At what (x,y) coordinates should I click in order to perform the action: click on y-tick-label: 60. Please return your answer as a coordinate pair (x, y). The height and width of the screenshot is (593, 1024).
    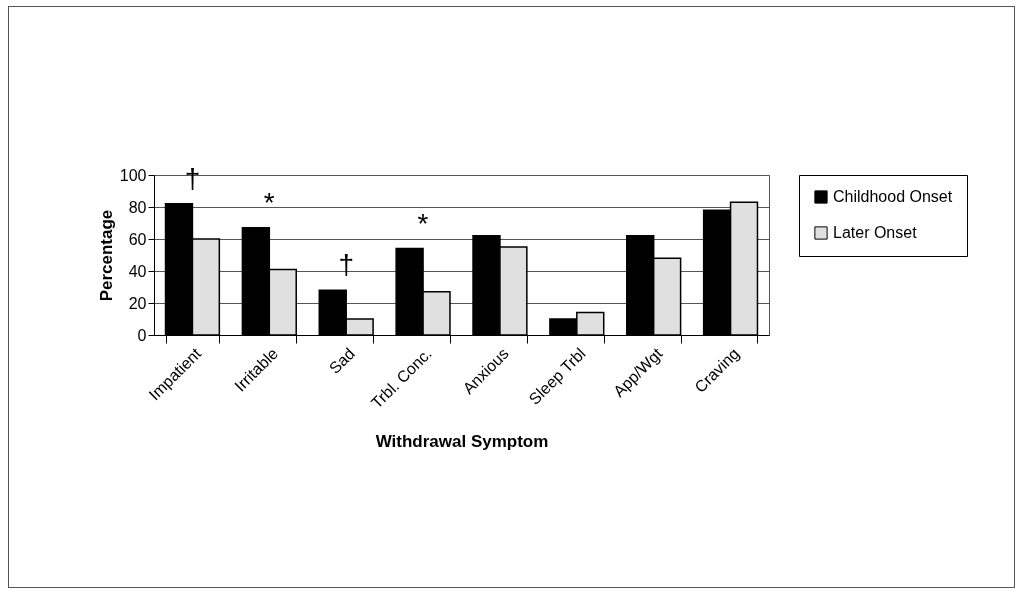
    Looking at the image, I should click on (137, 239).